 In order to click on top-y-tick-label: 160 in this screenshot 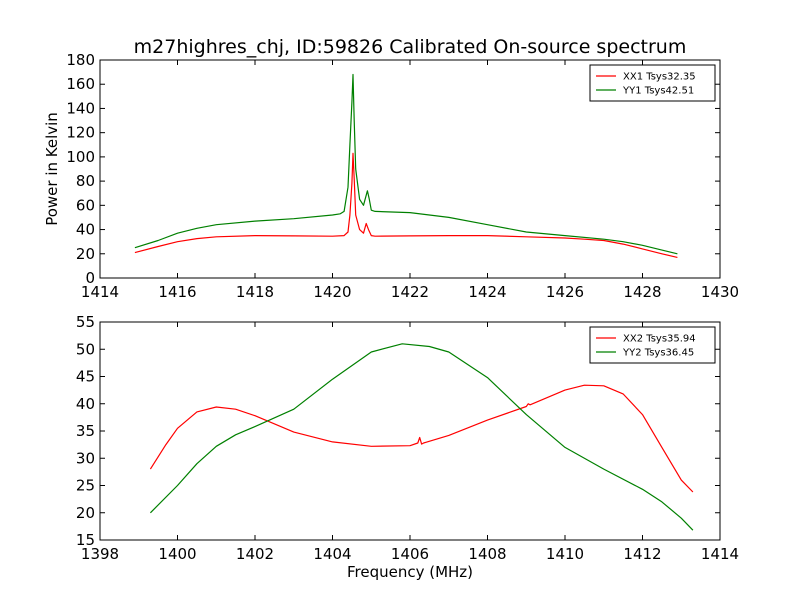, I will do `click(80, 84)`.